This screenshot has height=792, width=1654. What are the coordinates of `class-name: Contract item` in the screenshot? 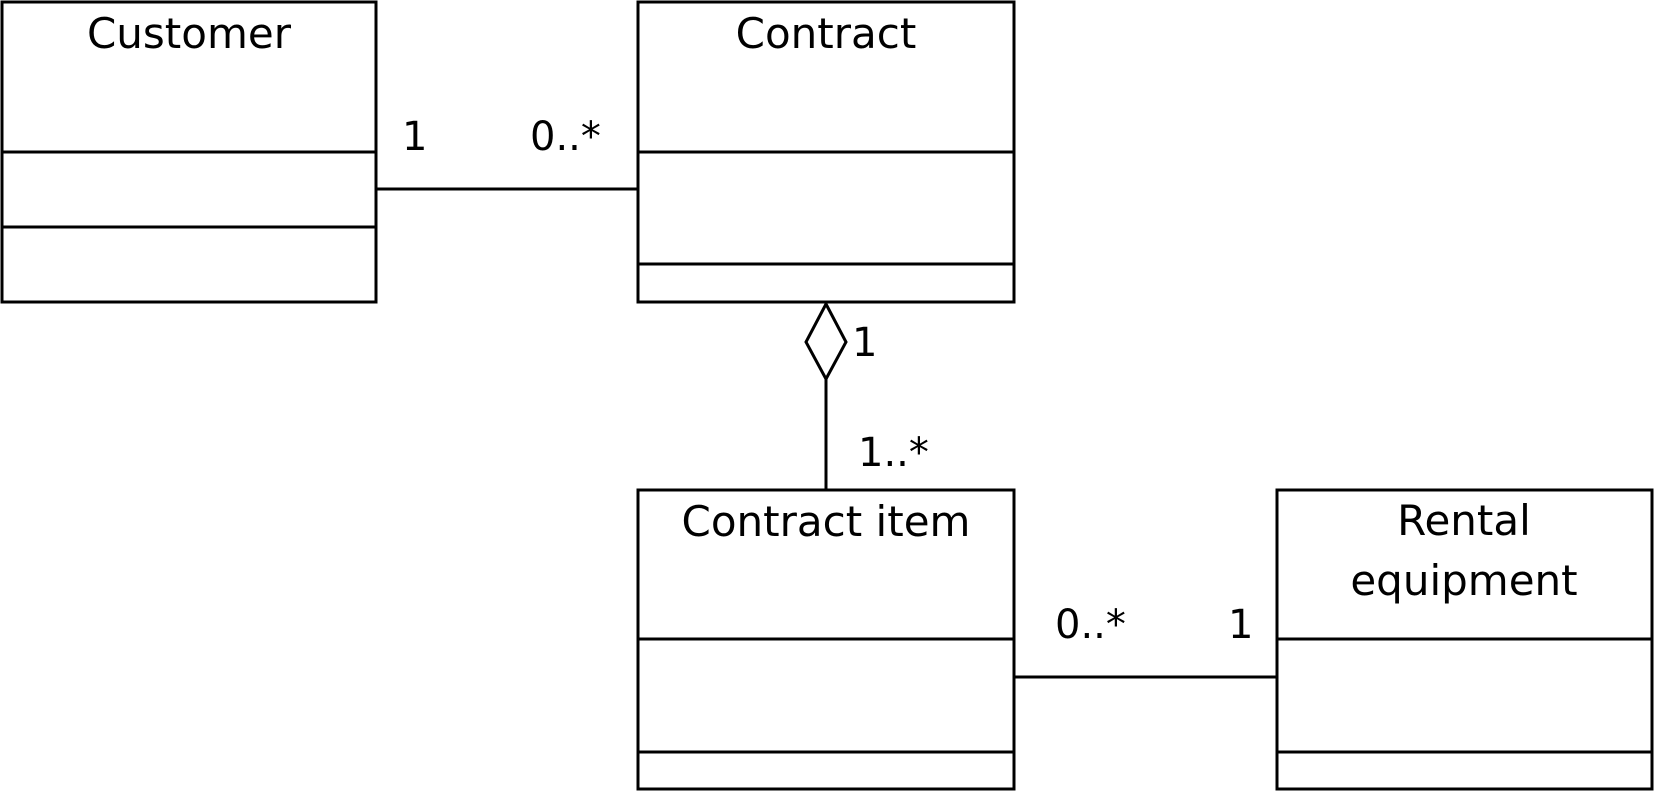 It's located at (826, 521).